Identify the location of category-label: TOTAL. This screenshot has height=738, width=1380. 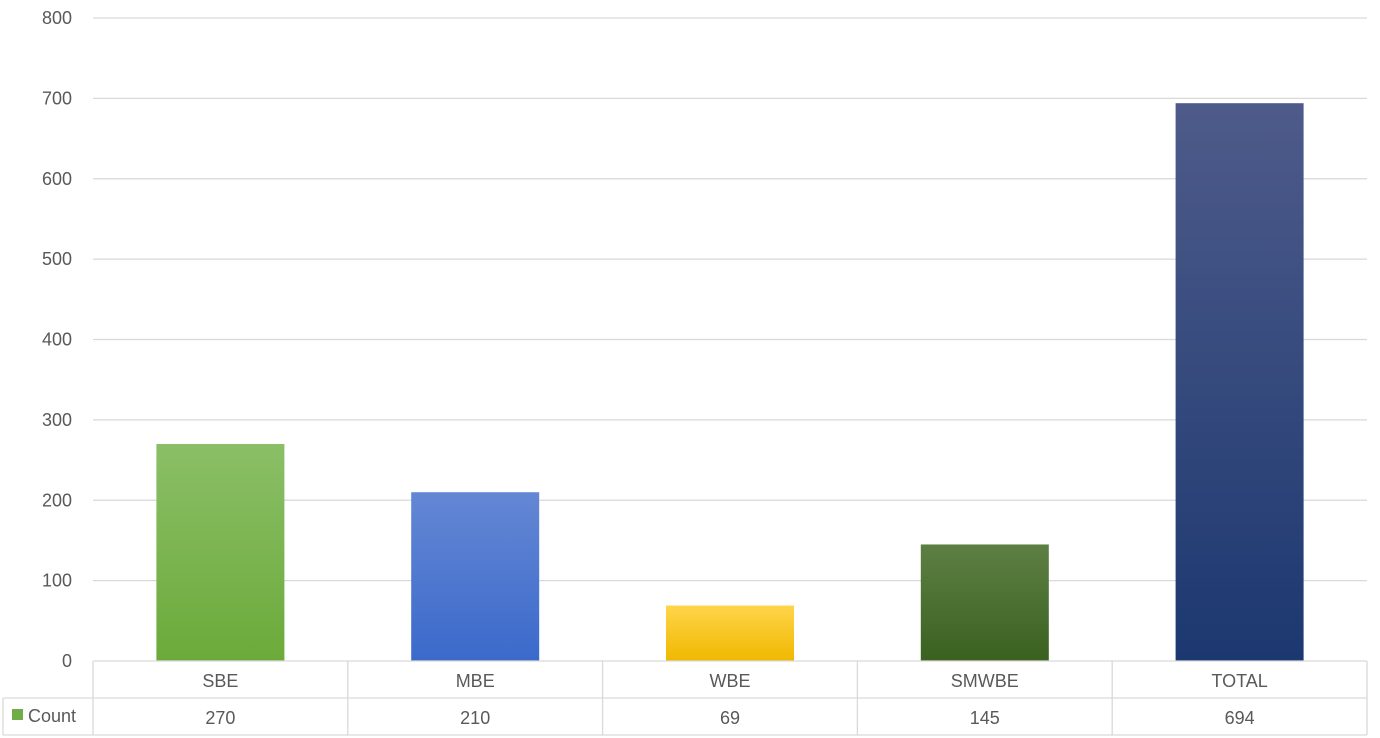
(1239, 681).